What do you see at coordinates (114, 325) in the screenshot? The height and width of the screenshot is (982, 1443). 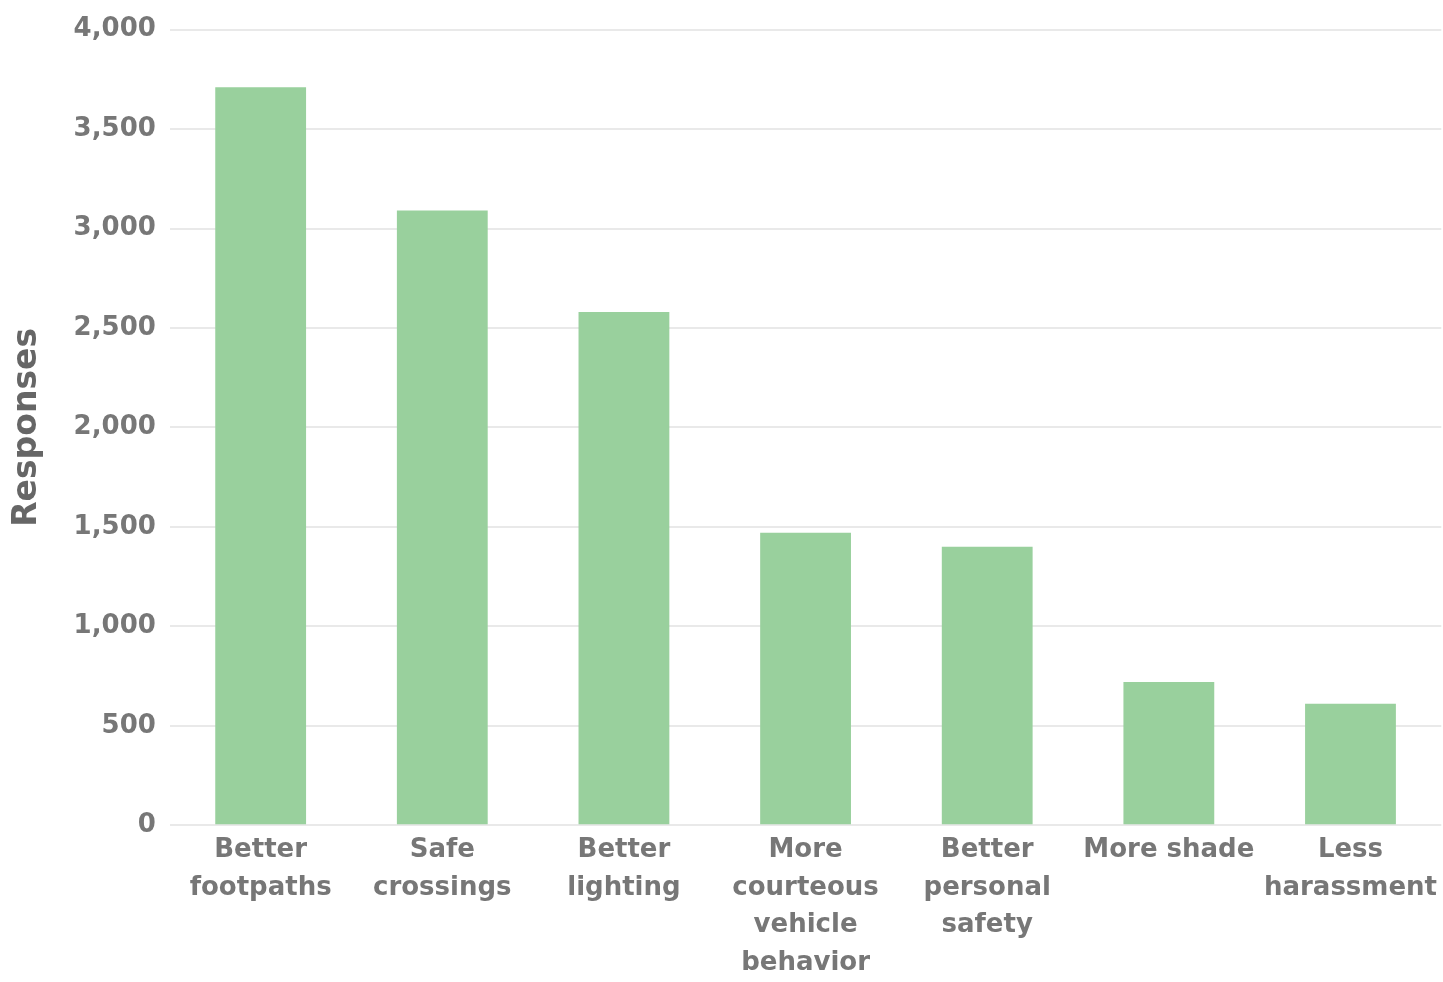 I see `y-tick-label: 2,500` at bounding box center [114, 325].